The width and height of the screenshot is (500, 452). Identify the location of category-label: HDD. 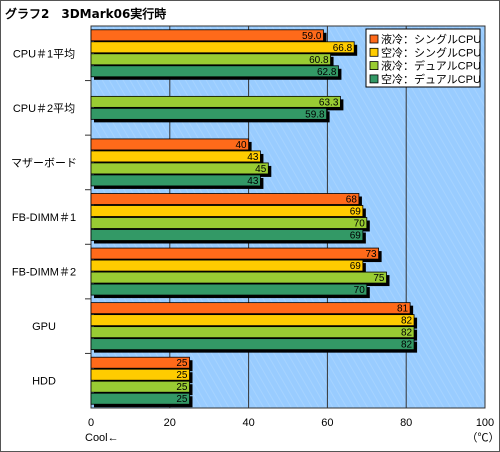
(44, 382).